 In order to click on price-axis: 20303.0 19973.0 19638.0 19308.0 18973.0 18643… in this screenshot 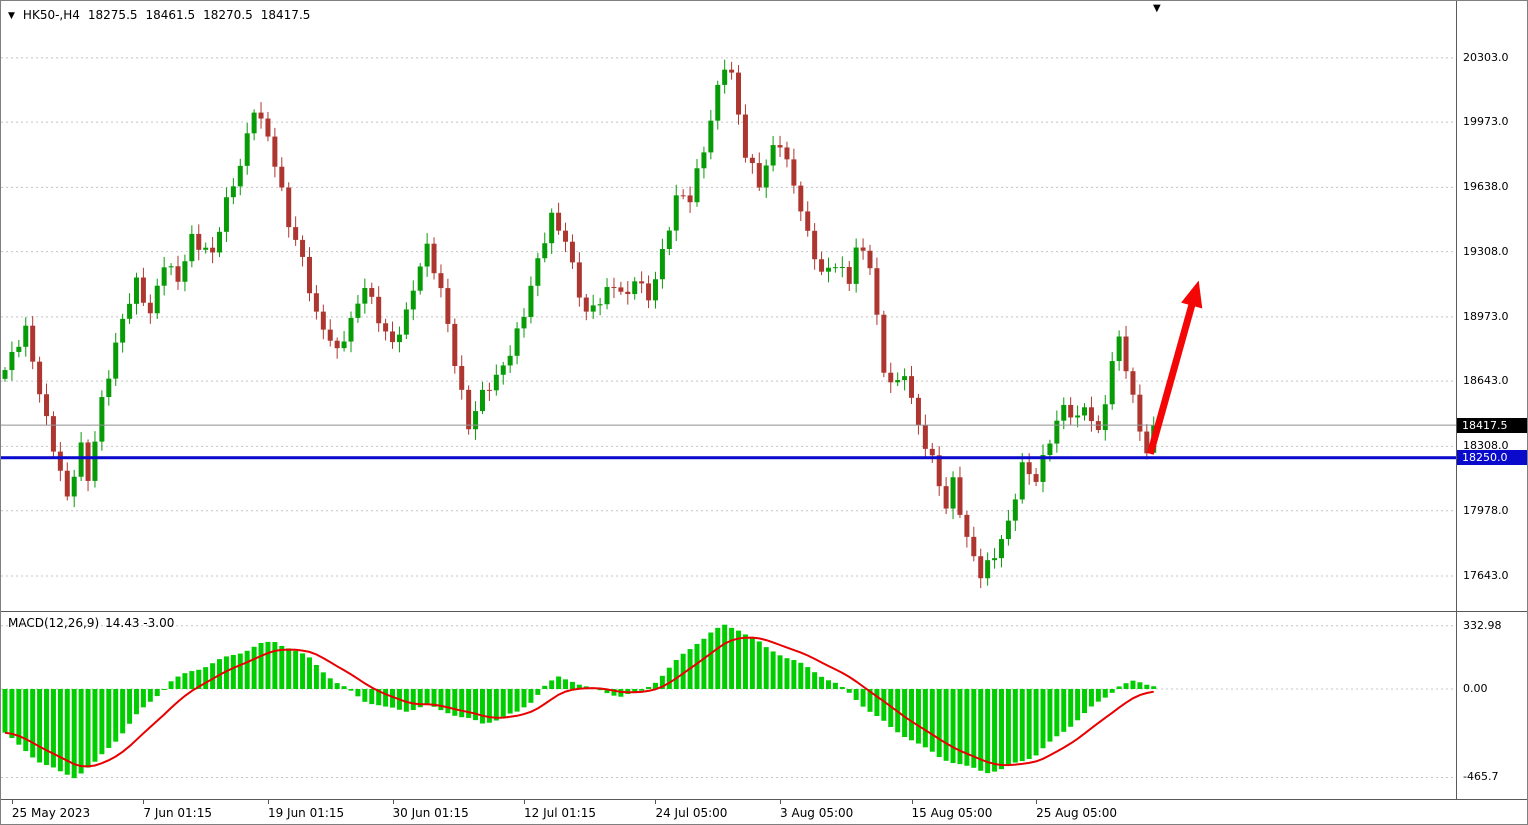, I will do `click(1492, 400)`.